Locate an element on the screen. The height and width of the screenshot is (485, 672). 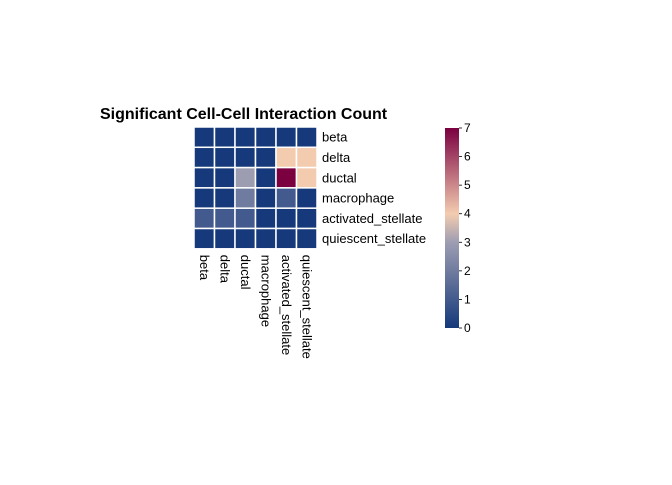
heatmap-cell-activated_stellate-delta is located at coordinates (224, 218).